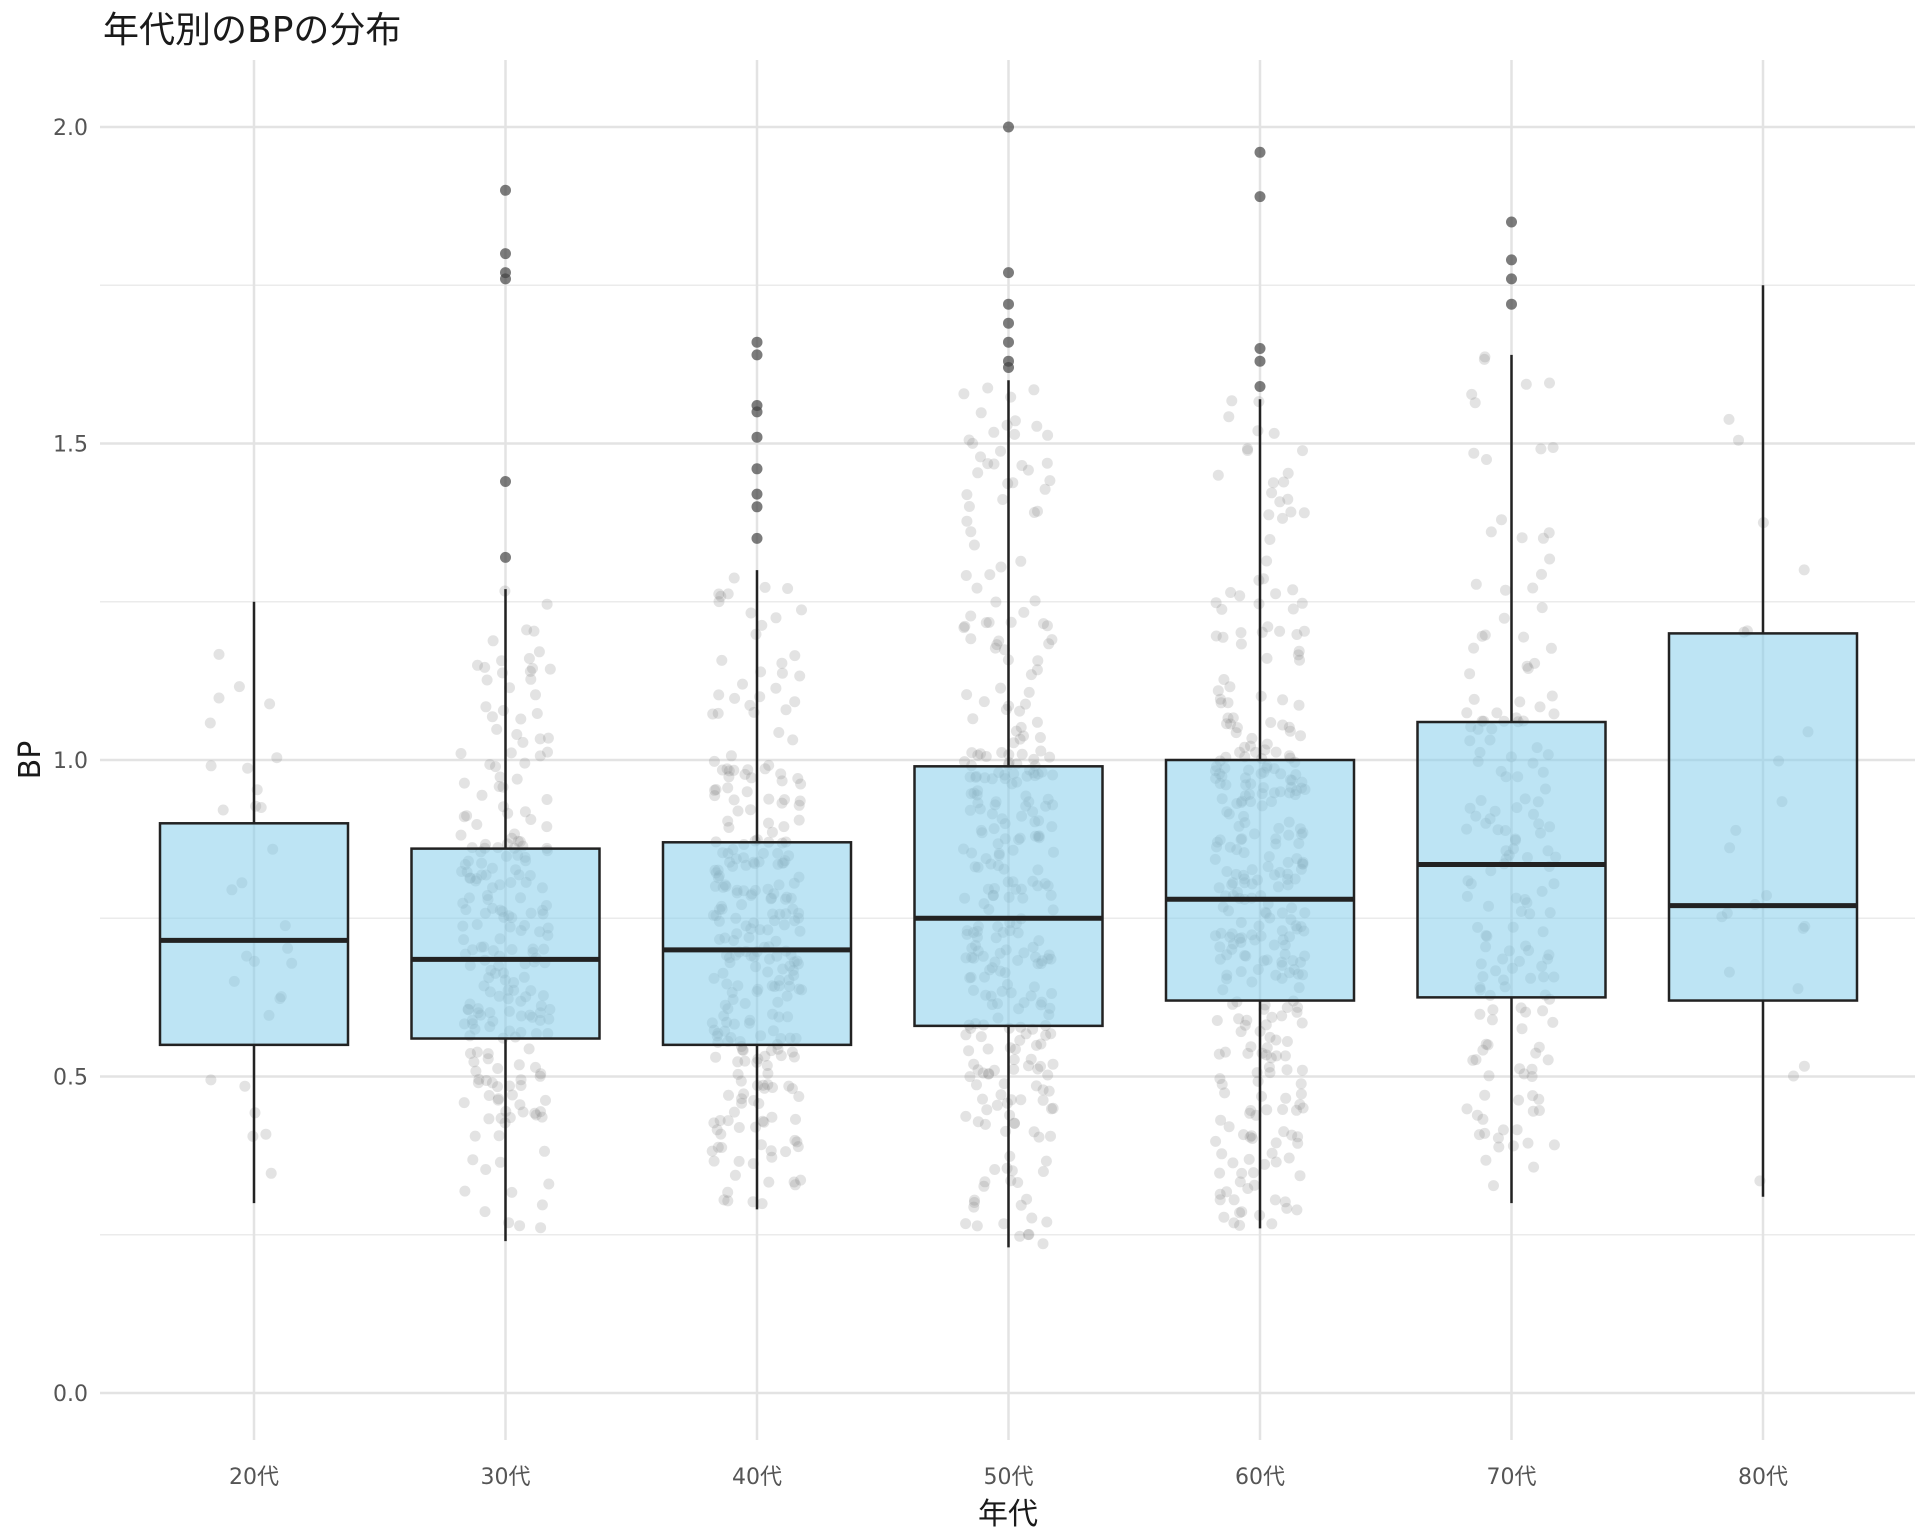 Image resolution: width=1920 pixels, height=1536 pixels. I want to click on x-tick-label: 20代, so click(254, 1477).